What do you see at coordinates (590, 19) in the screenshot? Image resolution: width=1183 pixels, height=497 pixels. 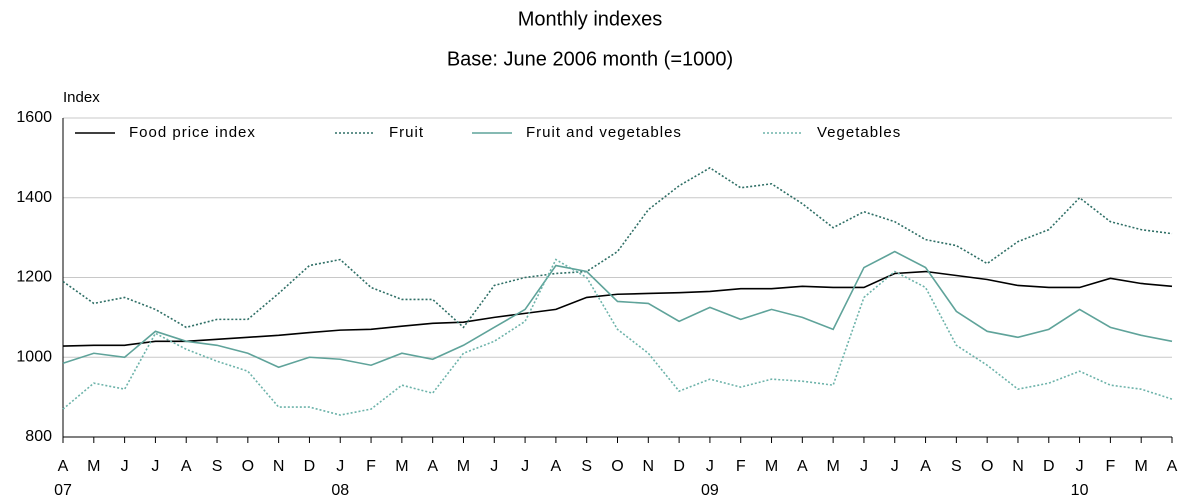 I see `chart-subtitle: Monthly indexes` at bounding box center [590, 19].